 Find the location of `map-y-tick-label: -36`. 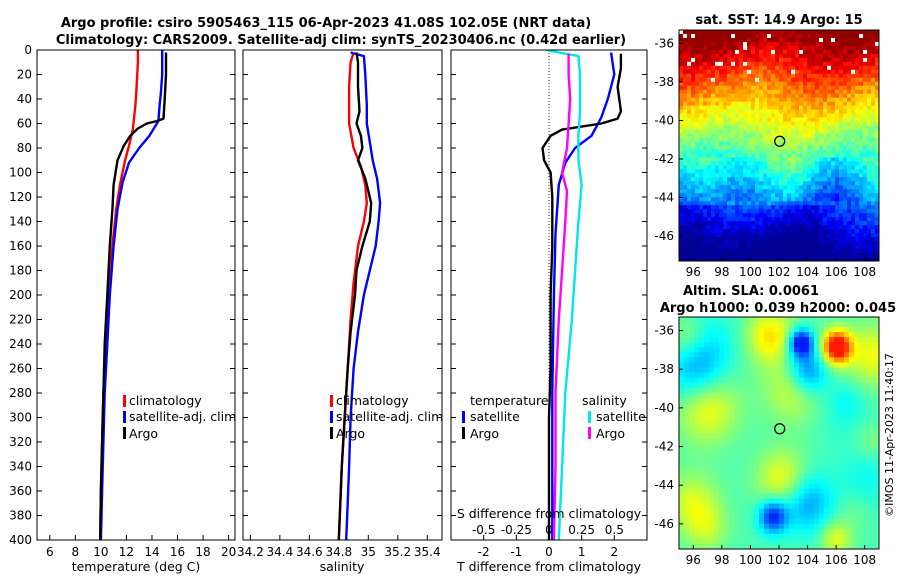

map-y-tick-label: -36 is located at coordinates (664, 43).